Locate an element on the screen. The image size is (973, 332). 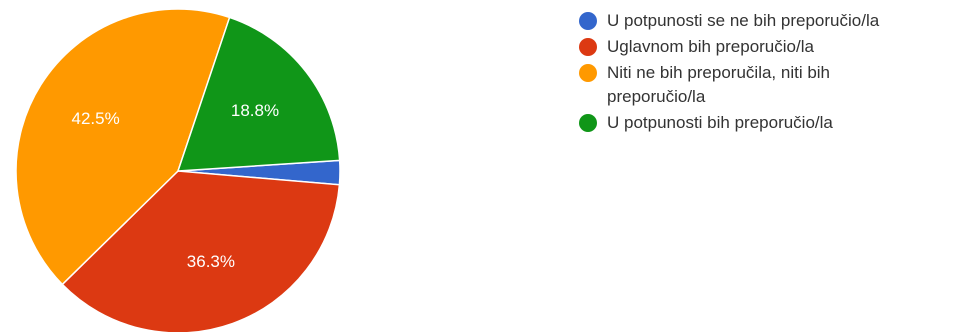
legend-swatch-green is located at coordinates (588, 123).